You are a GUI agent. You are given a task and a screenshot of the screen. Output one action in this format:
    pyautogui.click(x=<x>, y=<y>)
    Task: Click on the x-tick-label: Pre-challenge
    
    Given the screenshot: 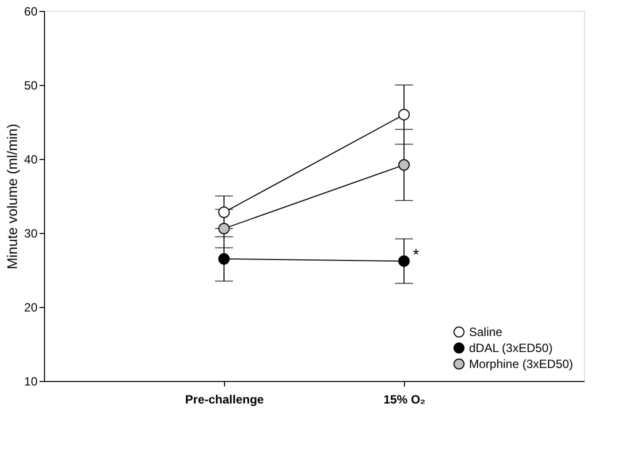 What is the action you would take?
    pyautogui.click(x=224, y=399)
    